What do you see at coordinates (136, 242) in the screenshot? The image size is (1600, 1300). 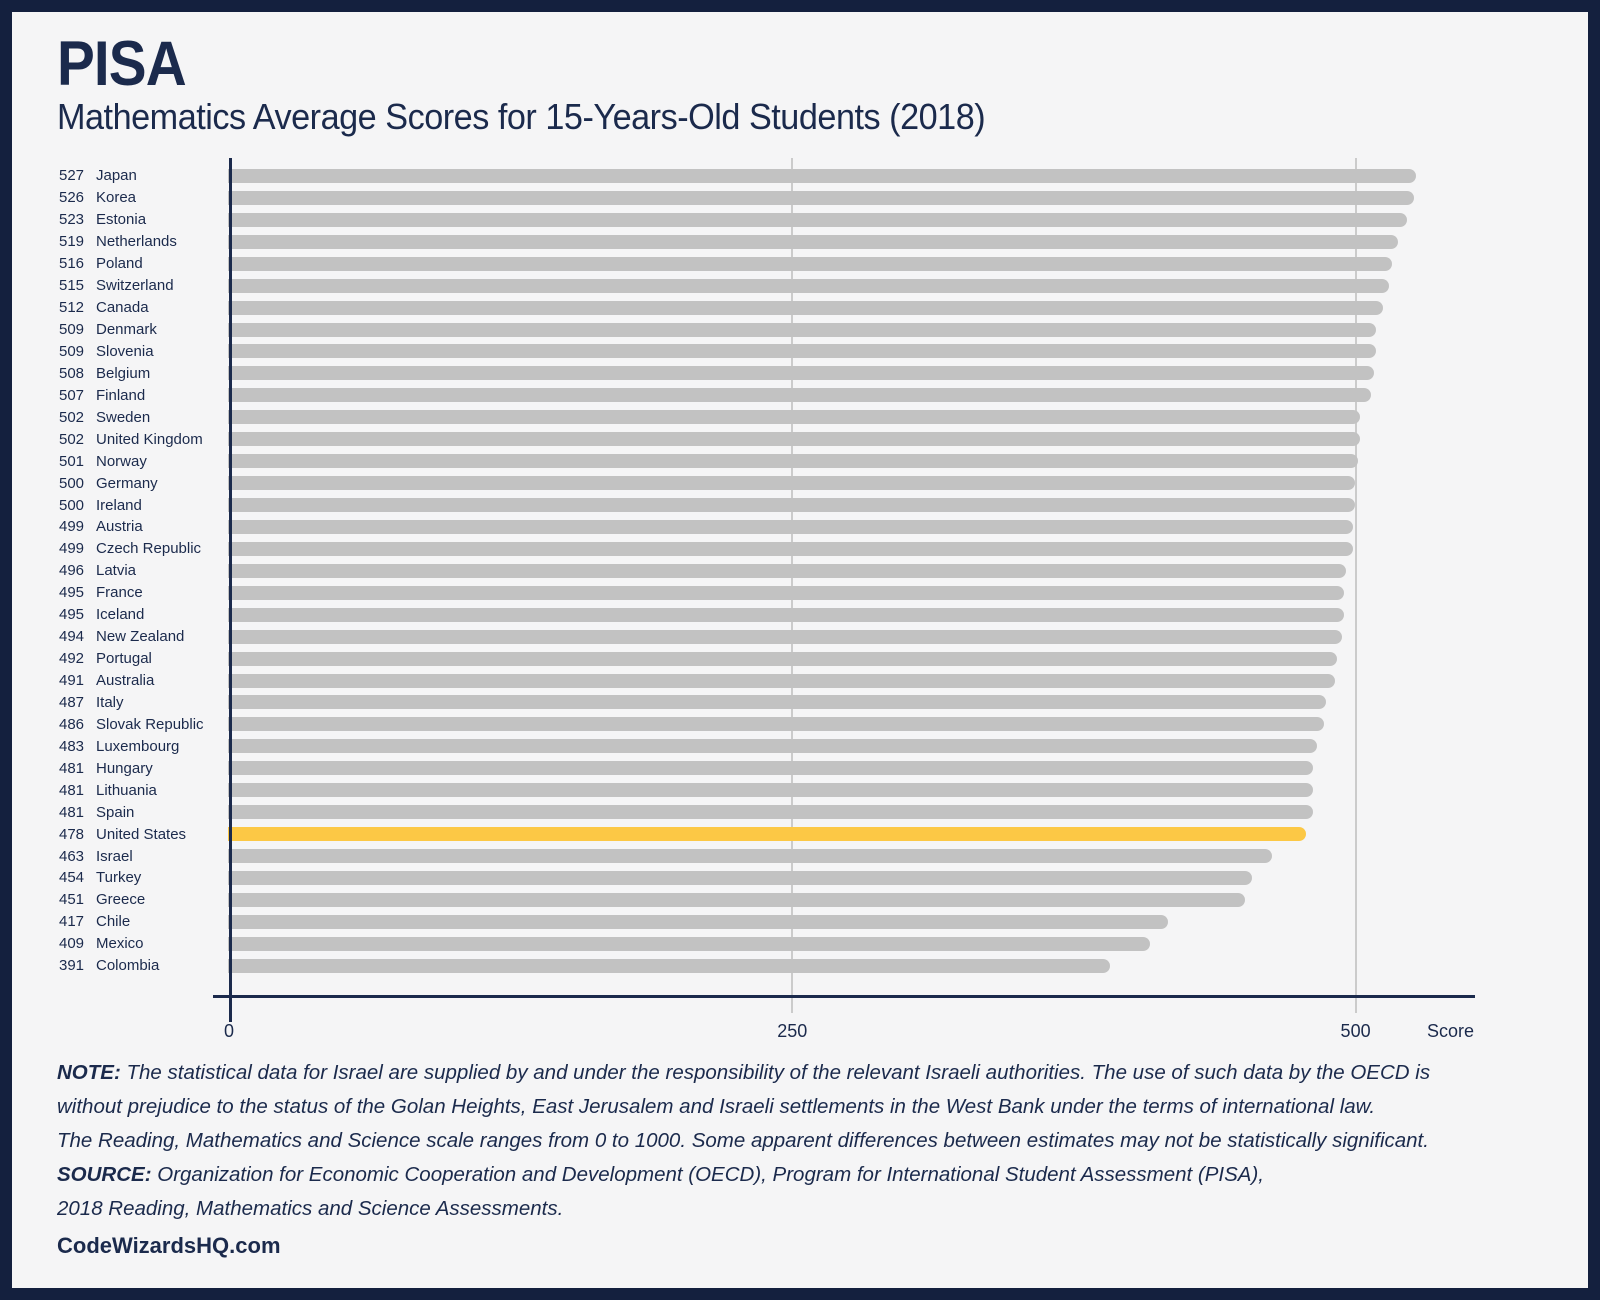 I see `country-label: Netherlands` at bounding box center [136, 242].